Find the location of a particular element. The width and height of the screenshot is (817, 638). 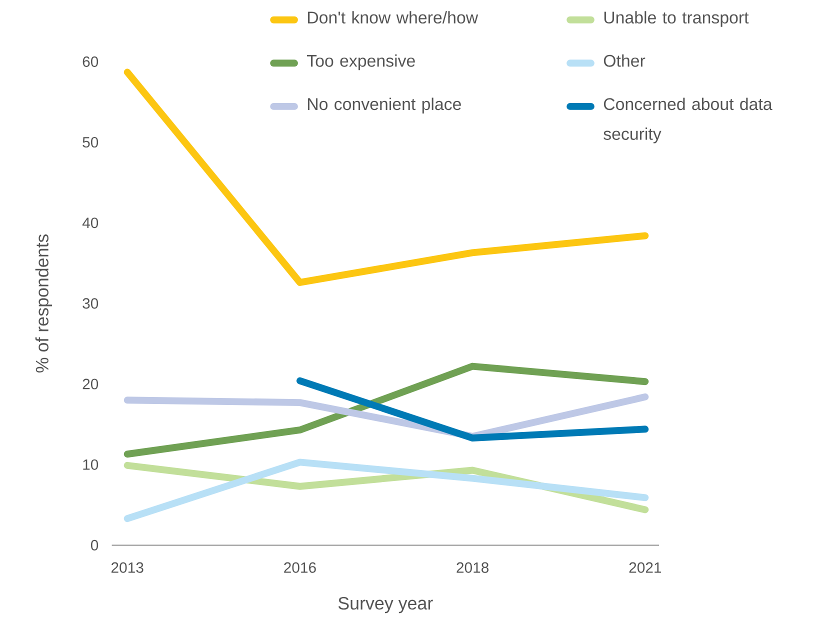

x-tick-label: 2013 is located at coordinates (127, 568).